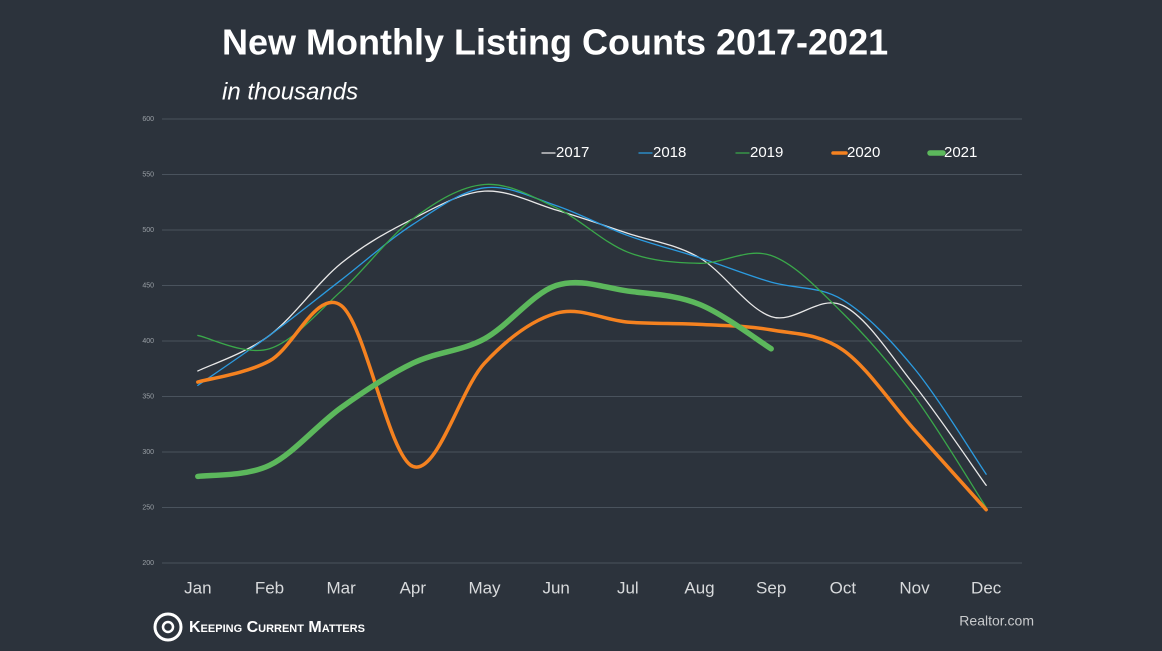 The image size is (1162, 651). What do you see at coordinates (342, 587) in the screenshot?
I see `x-tick-label: Mar` at bounding box center [342, 587].